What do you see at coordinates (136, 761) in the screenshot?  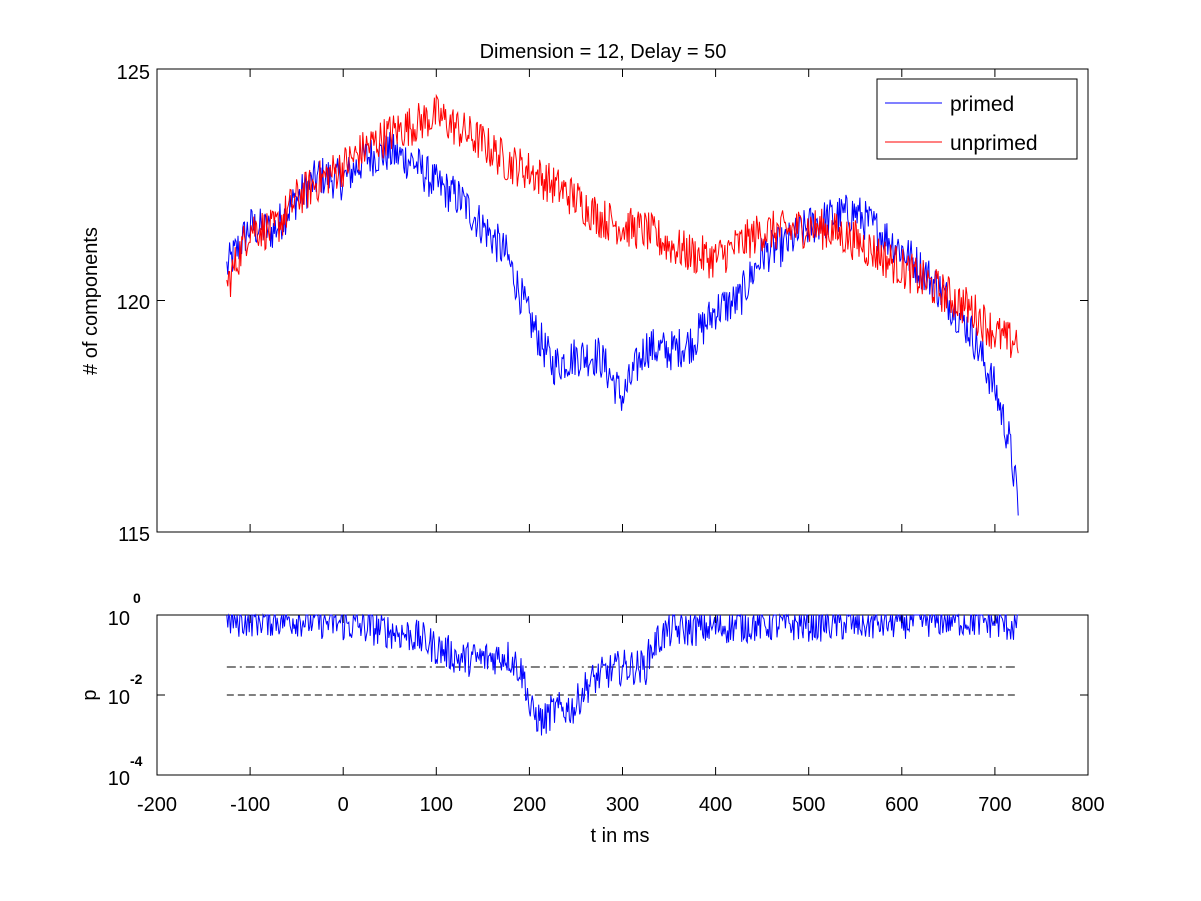 I see `bottom-ytick-exponent: -4` at bounding box center [136, 761].